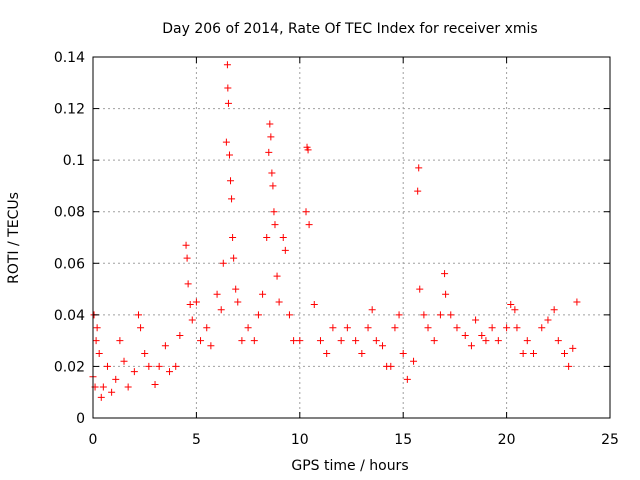 The height and width of the screenshot is (480, 640). I want to click on x-tick-label: 0, so click(93, 440).